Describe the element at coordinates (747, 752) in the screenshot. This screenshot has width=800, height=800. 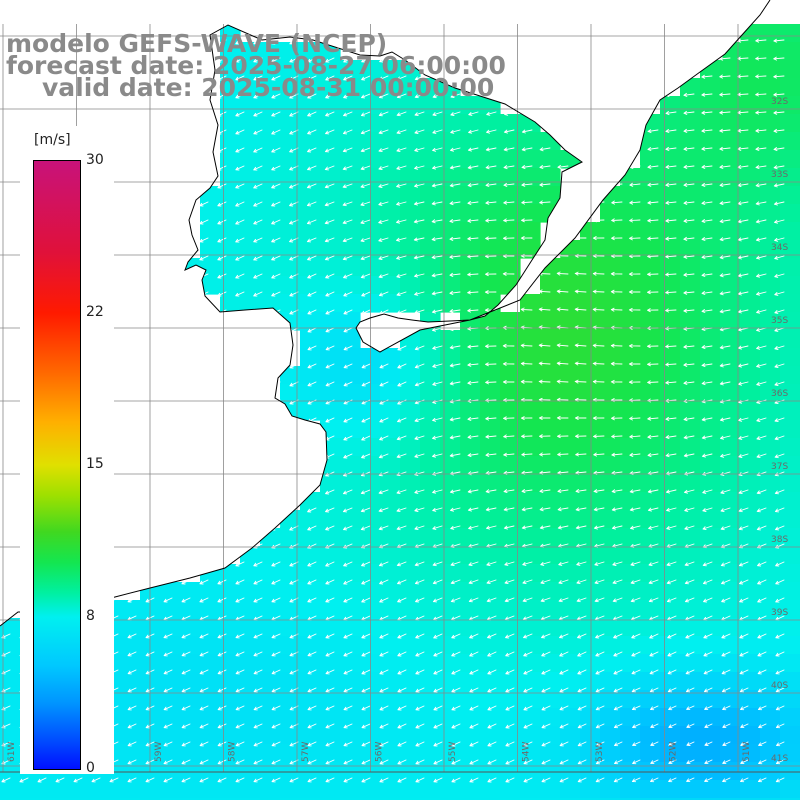
I see `lon-label-51W: 51W` at that location.